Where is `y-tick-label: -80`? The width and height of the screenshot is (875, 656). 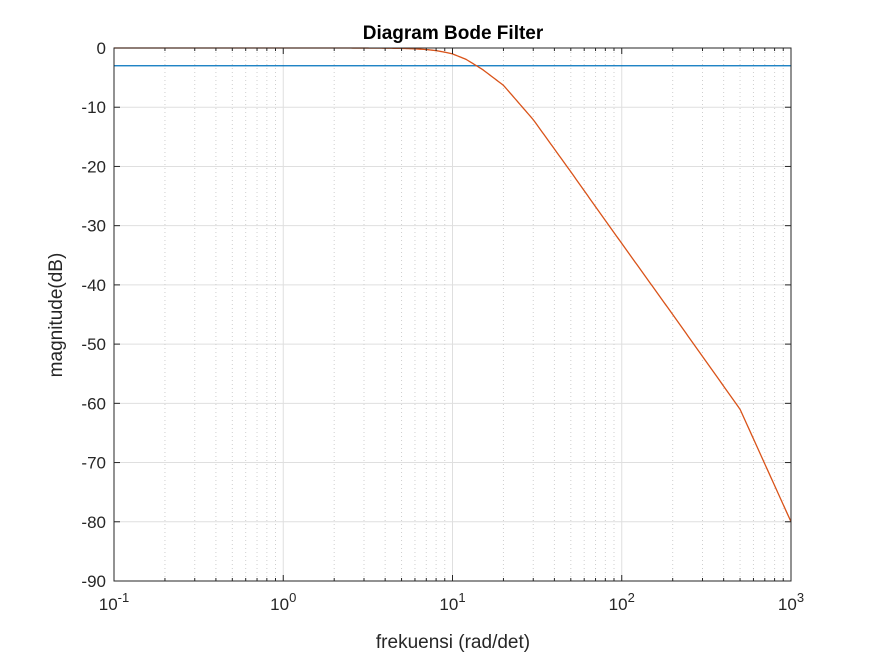
y-tick-label: -80 is located at coordinates (93, 522).